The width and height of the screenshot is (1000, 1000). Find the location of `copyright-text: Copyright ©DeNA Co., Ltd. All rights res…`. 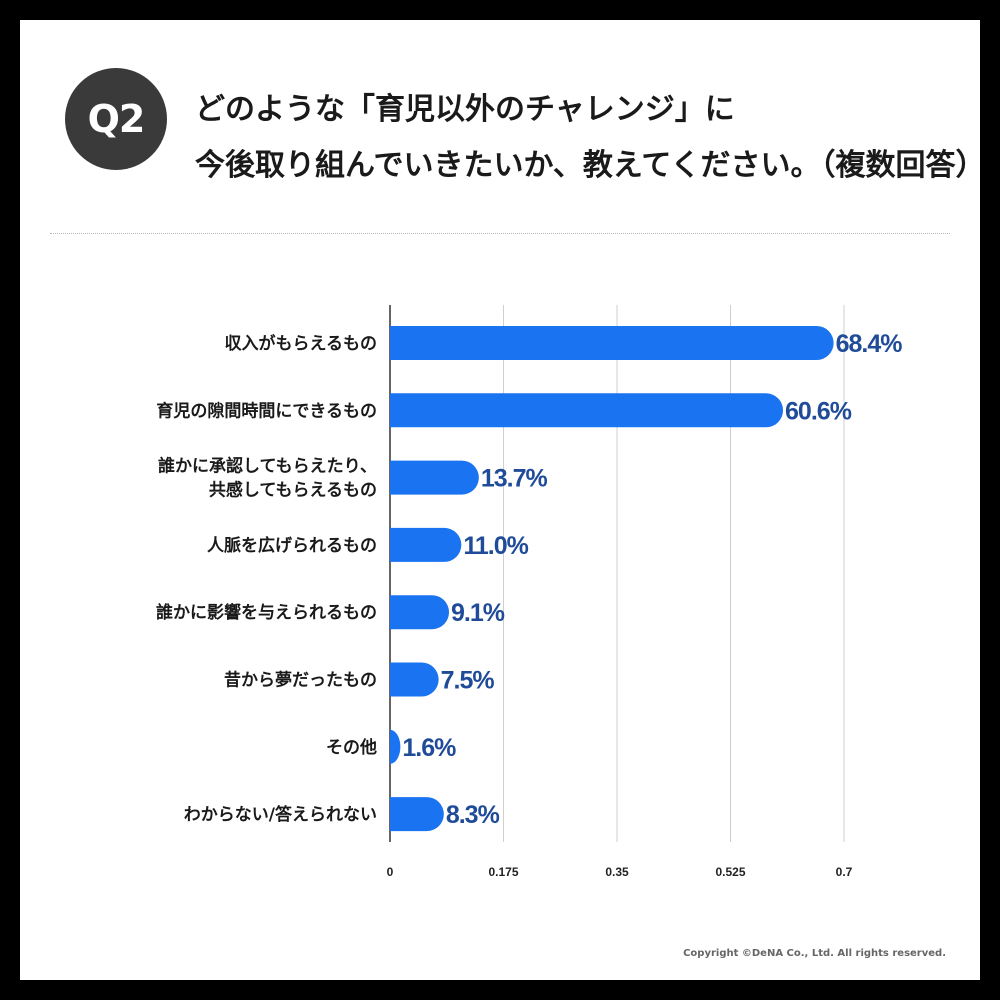

copyright-text: Copyright ©DeNA Co., Ltd. All rights res… is located at coordinates (814, 953).